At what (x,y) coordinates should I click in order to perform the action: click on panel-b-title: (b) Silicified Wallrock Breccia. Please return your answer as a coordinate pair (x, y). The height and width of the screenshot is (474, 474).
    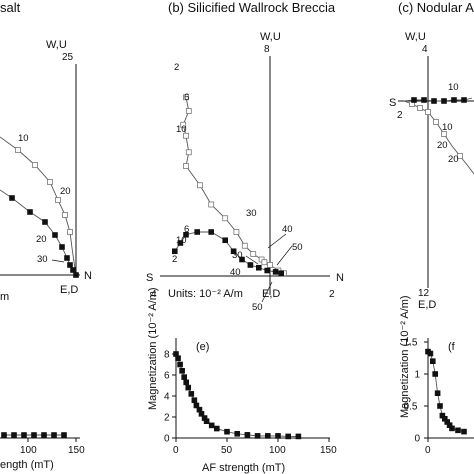
    Looking at the image, I should click on (252, 7).